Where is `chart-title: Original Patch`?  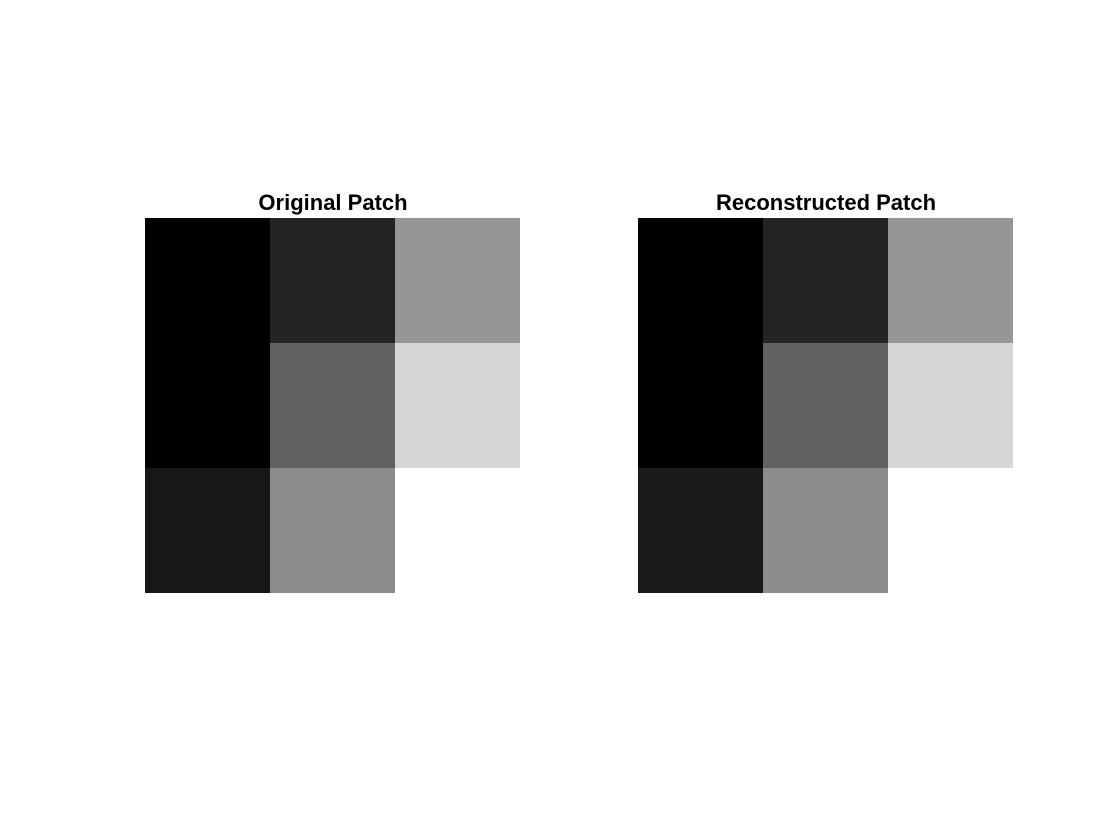 chart-title: Original Patch is located at coordinates (333, 202).